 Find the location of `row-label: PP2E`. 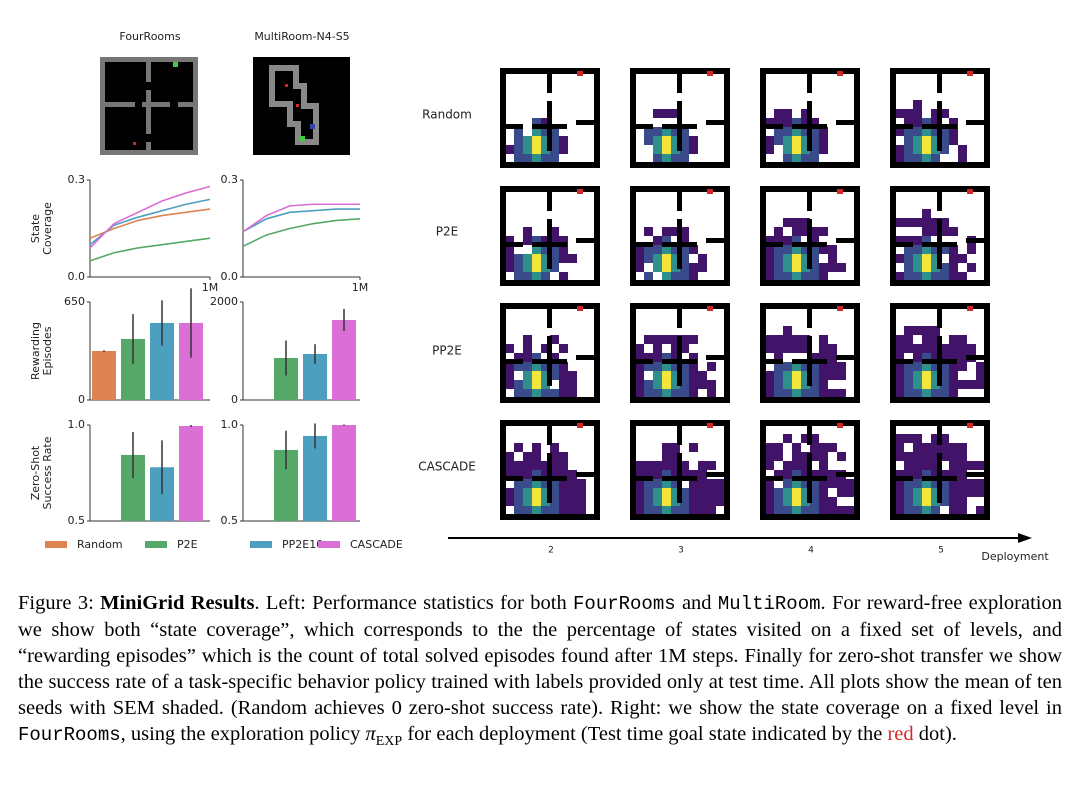

row-label: PP2E is located at coordinates (447, 351).